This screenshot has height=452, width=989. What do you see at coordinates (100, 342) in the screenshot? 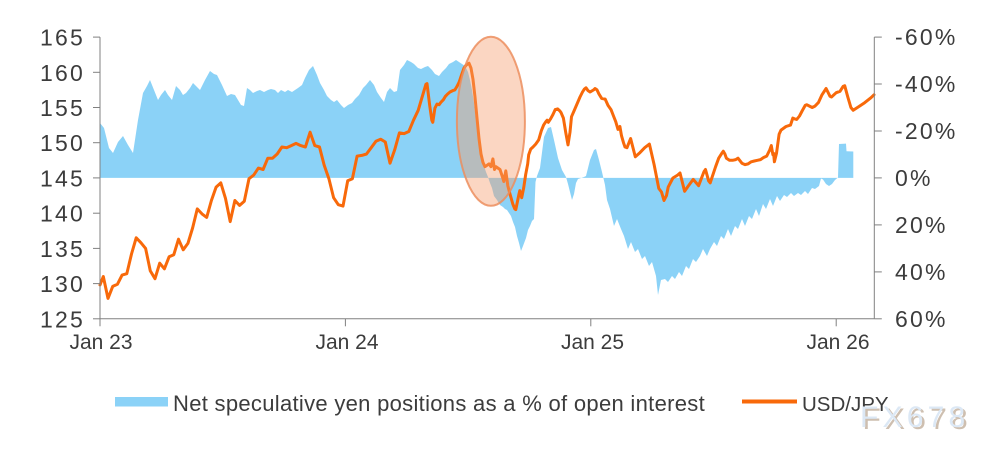
I see `svg-text: Jan 23` at bounding box center [100, 342].